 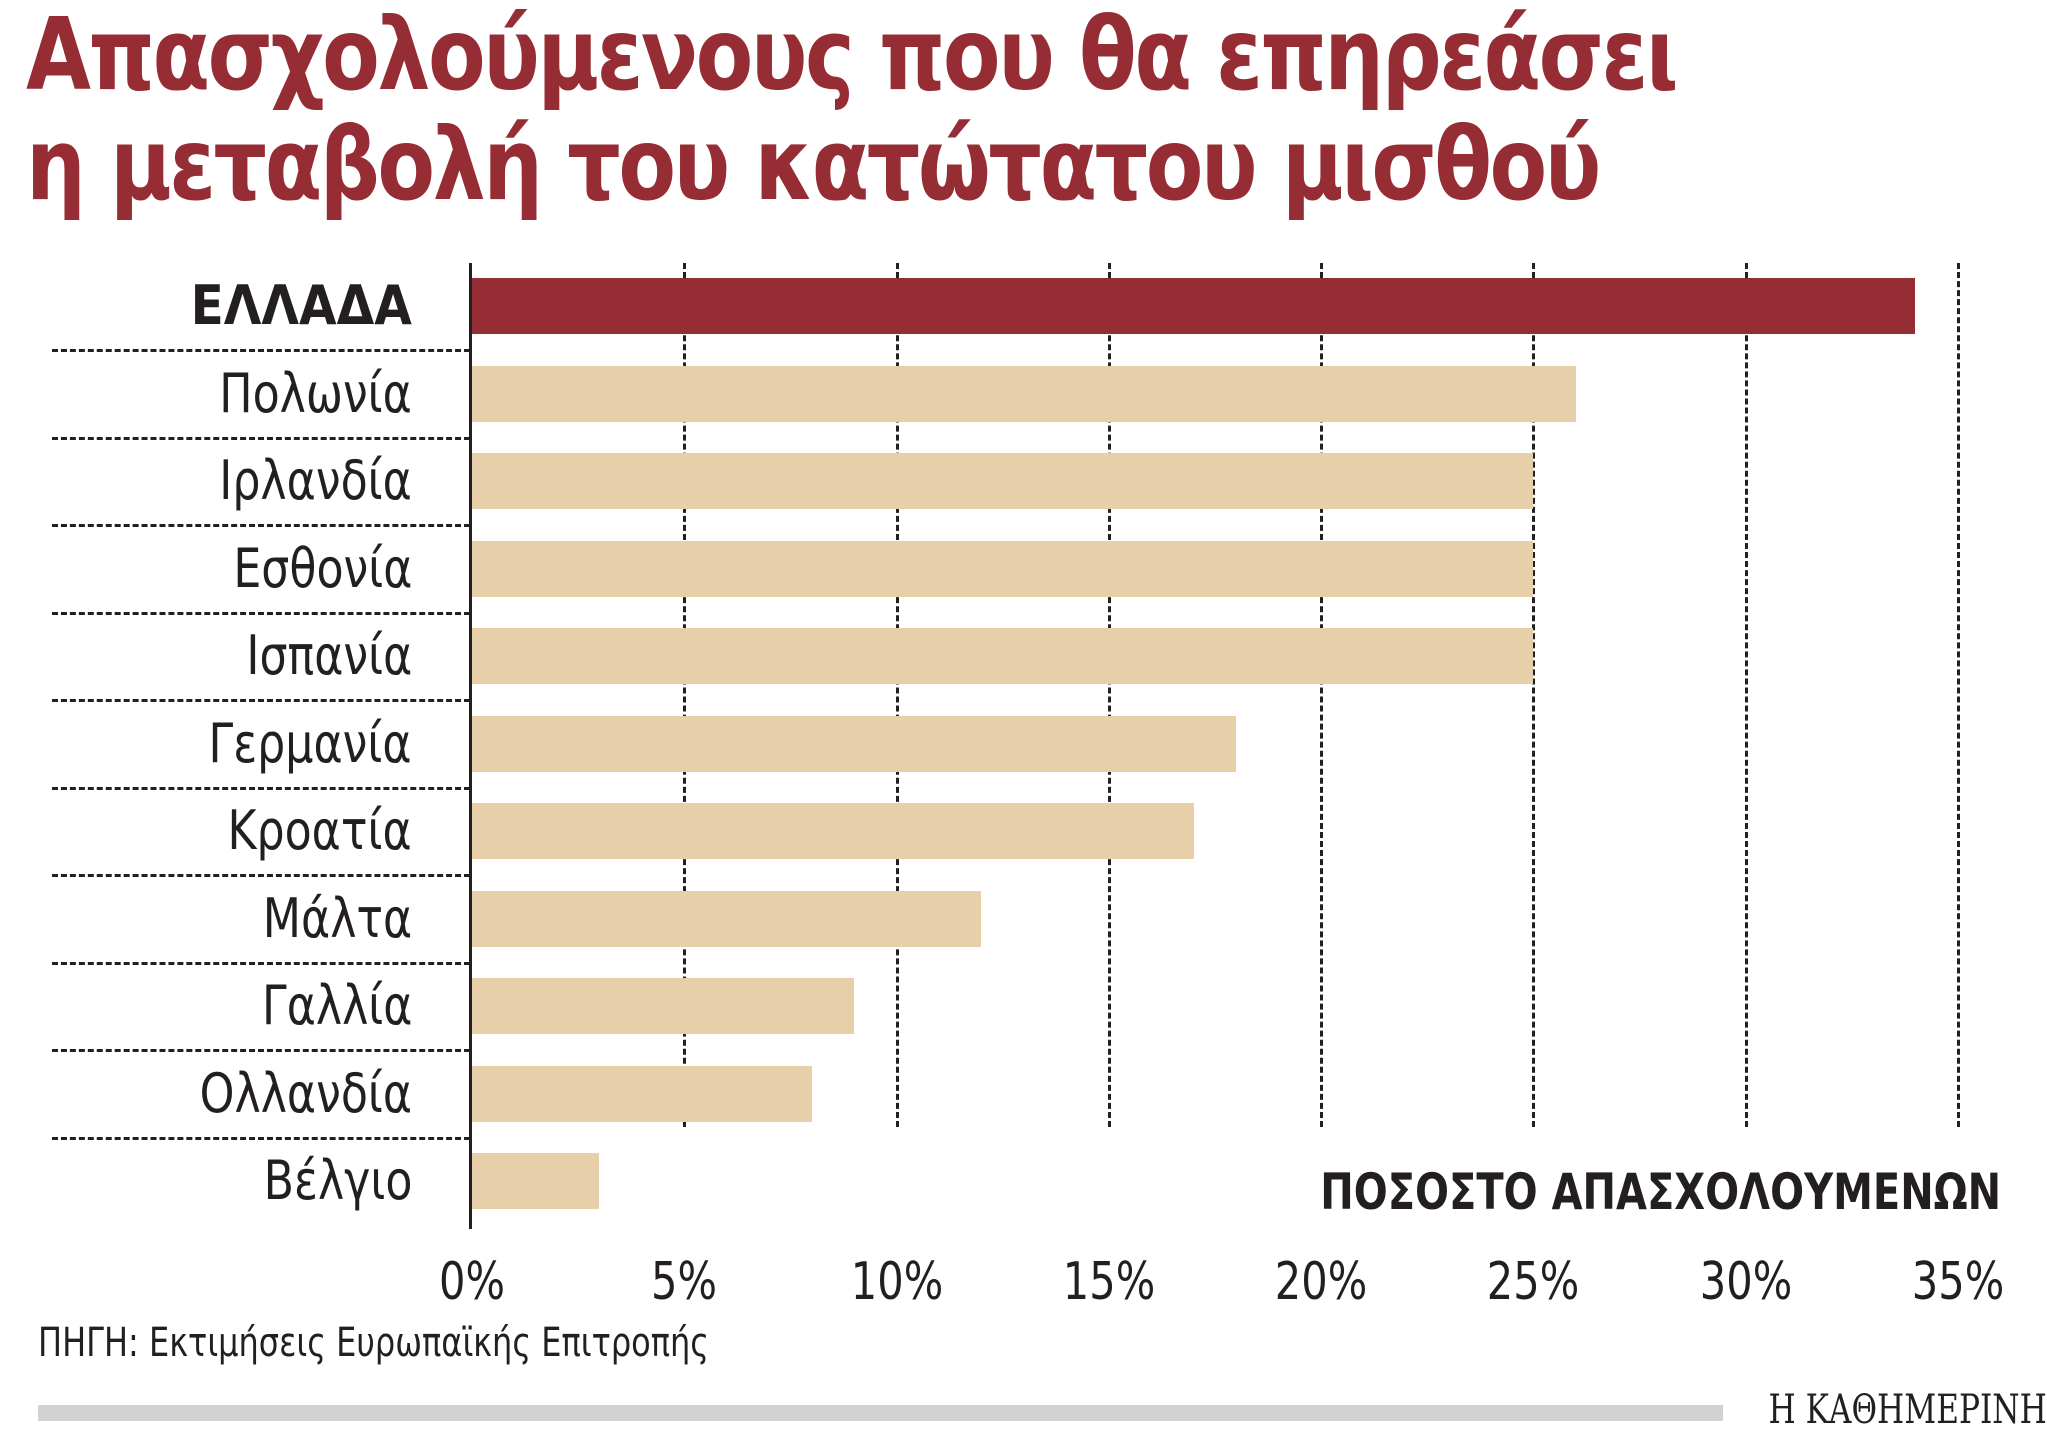 I want to click on row-label: Ισπανία, so click(x=329, y=655).